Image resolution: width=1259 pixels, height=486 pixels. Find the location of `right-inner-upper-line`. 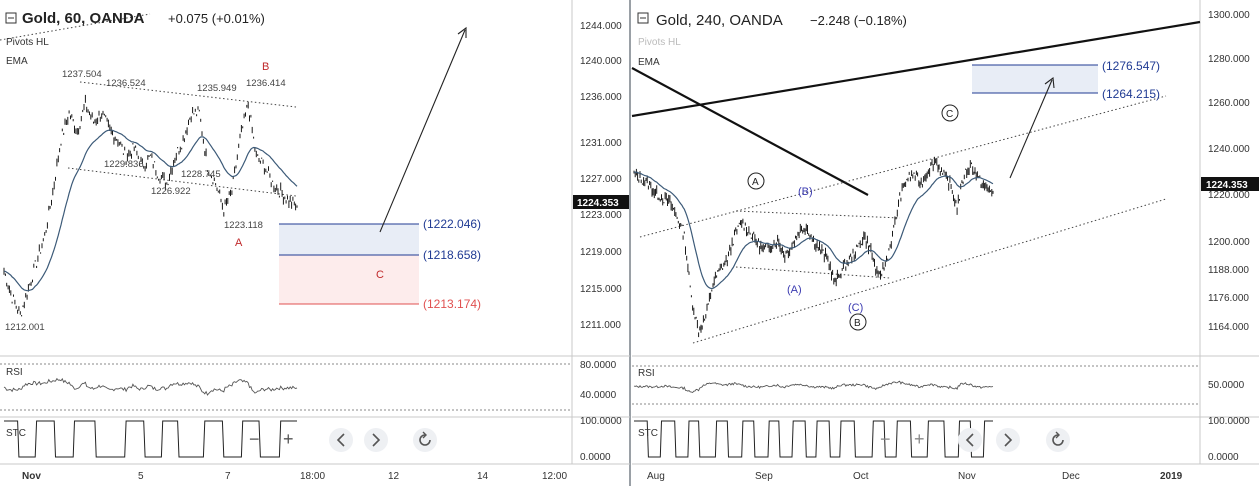

right-inner-upper-line is located at coordinates (818, 214).